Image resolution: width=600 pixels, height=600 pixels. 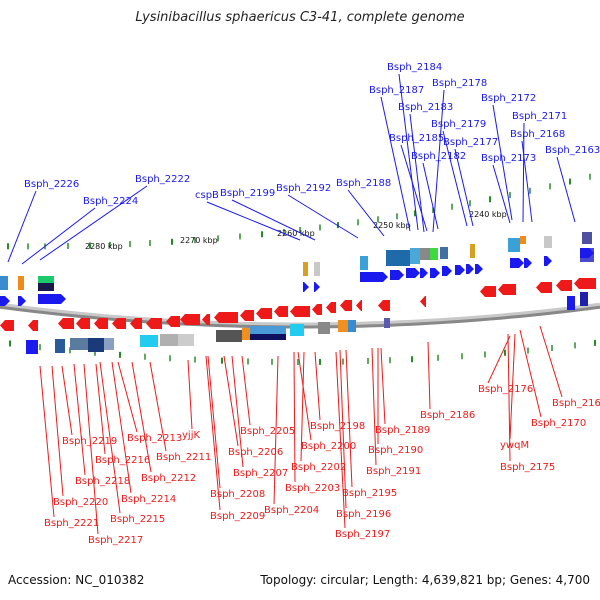 What do you see at coordinates (76, 580) in the screenshot?
I see `accession-label: Accession: NC_010382` at bounding box center [76, 580].